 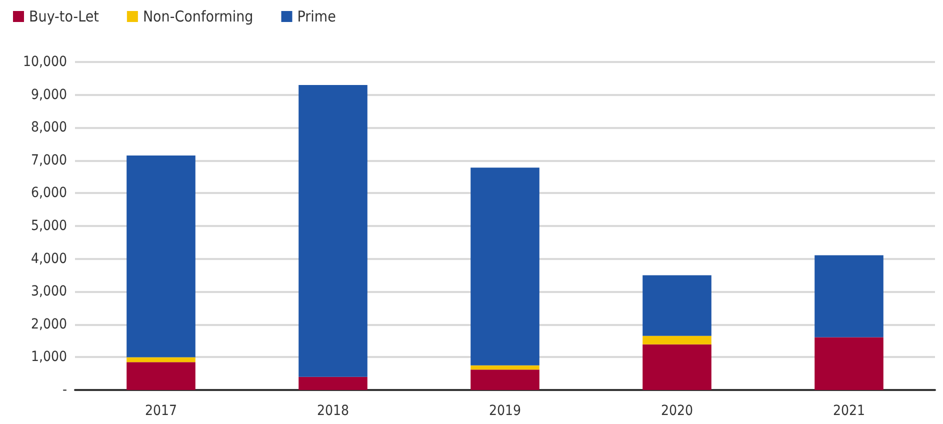 I want to click on legend-label: Non-Conforming, so click(x=198, y=17).